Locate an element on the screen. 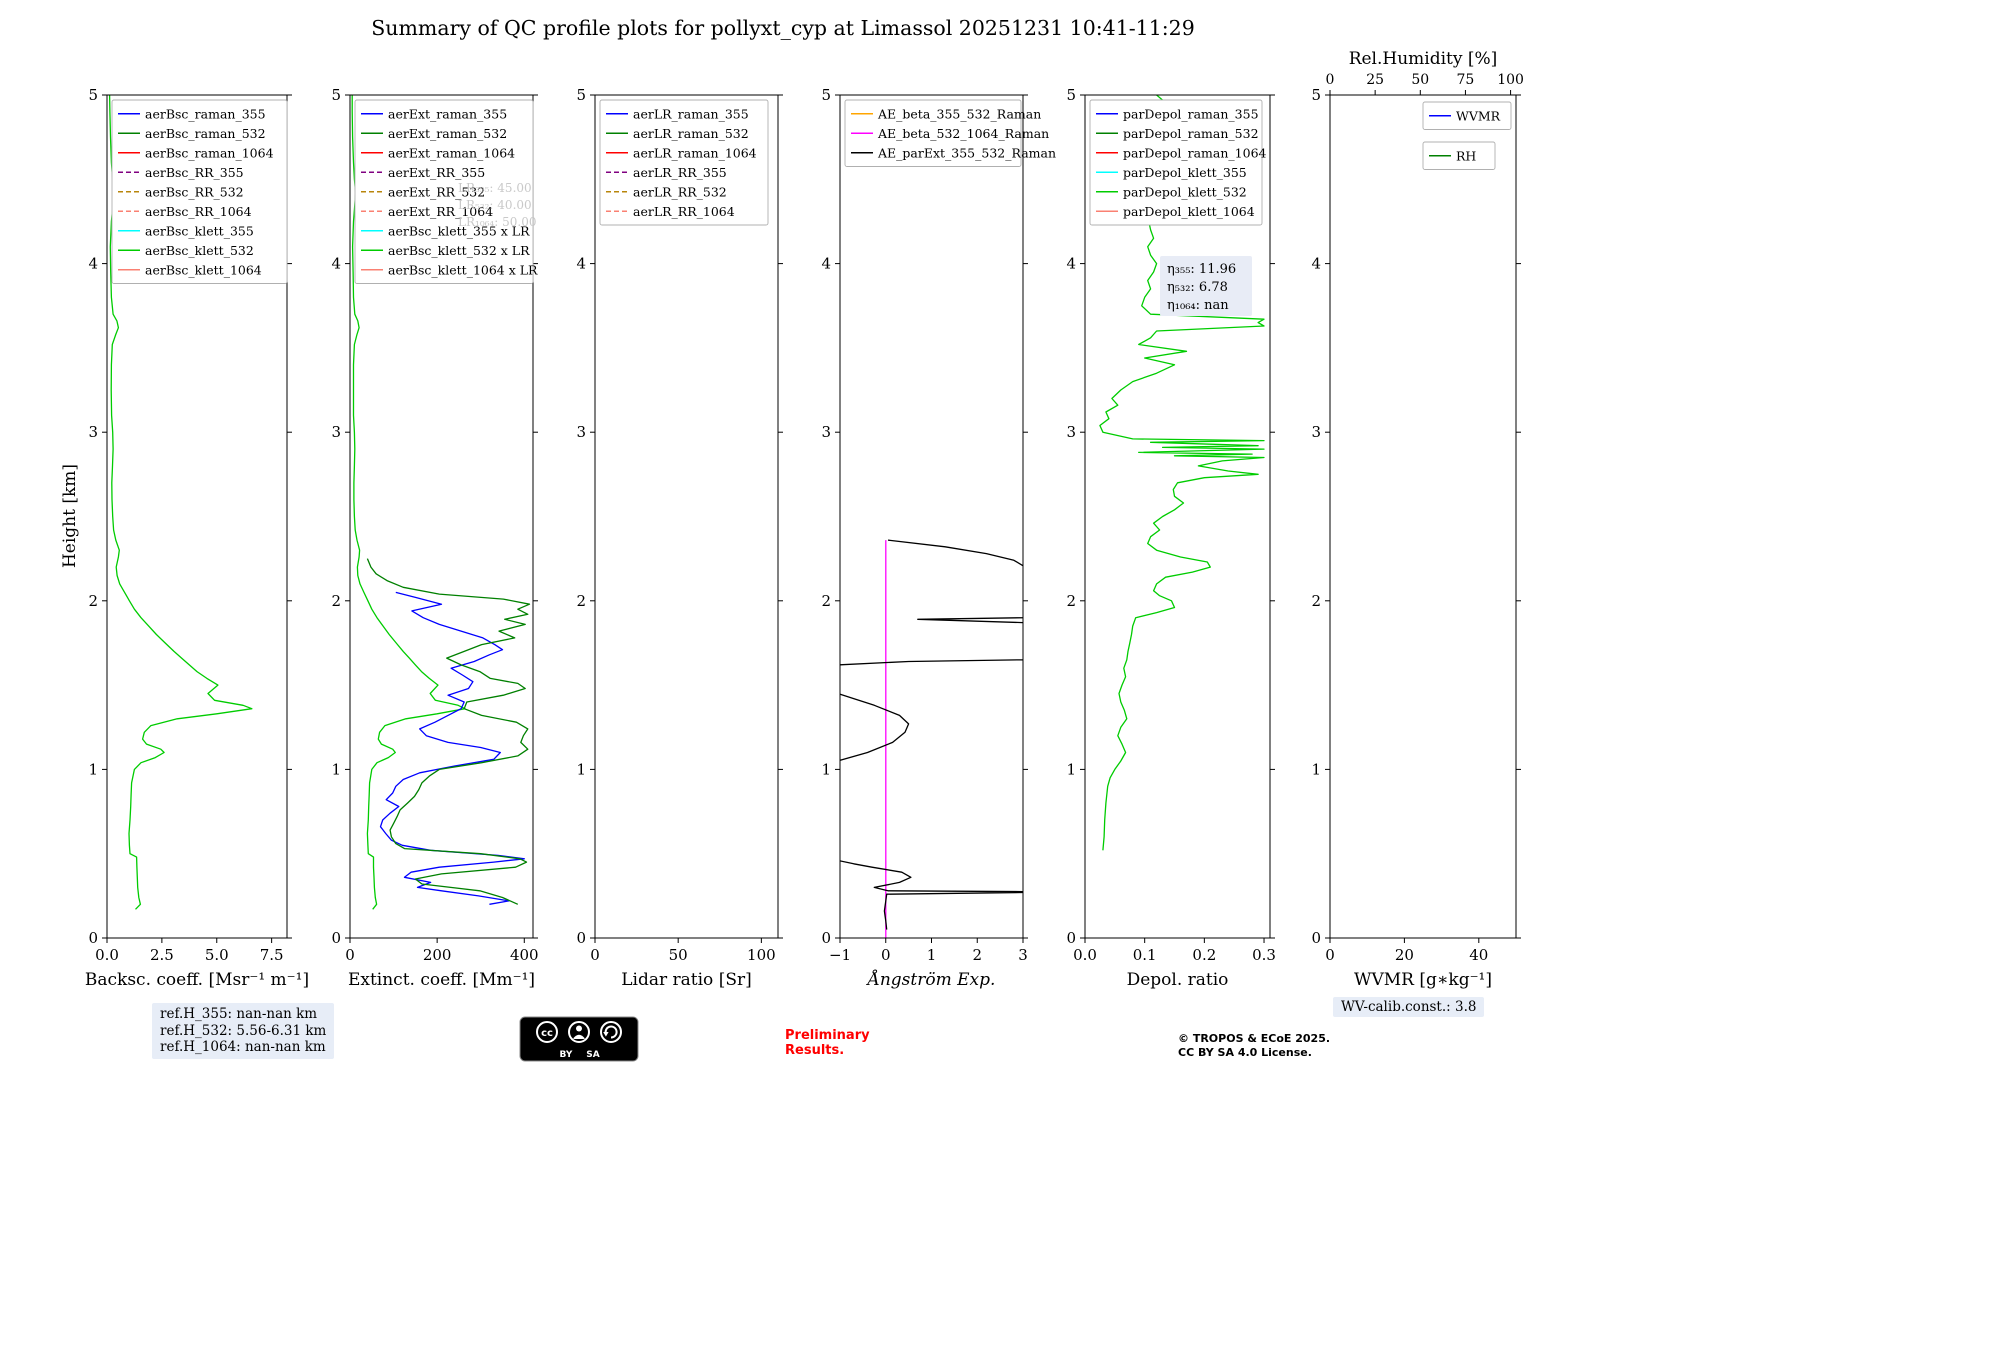 The image size is (2000, 1360). legend-label: parDepol_raman_532 is located at coordinates (1191, 133).